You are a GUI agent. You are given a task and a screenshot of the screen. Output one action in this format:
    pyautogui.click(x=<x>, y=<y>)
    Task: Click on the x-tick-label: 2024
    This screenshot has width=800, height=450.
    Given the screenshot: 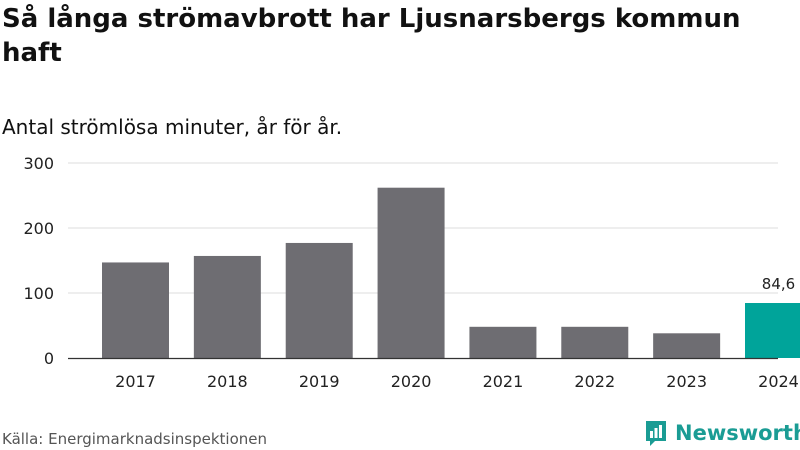 What is the action you would take?
    pyautogui.click(x=778, y=381)
    